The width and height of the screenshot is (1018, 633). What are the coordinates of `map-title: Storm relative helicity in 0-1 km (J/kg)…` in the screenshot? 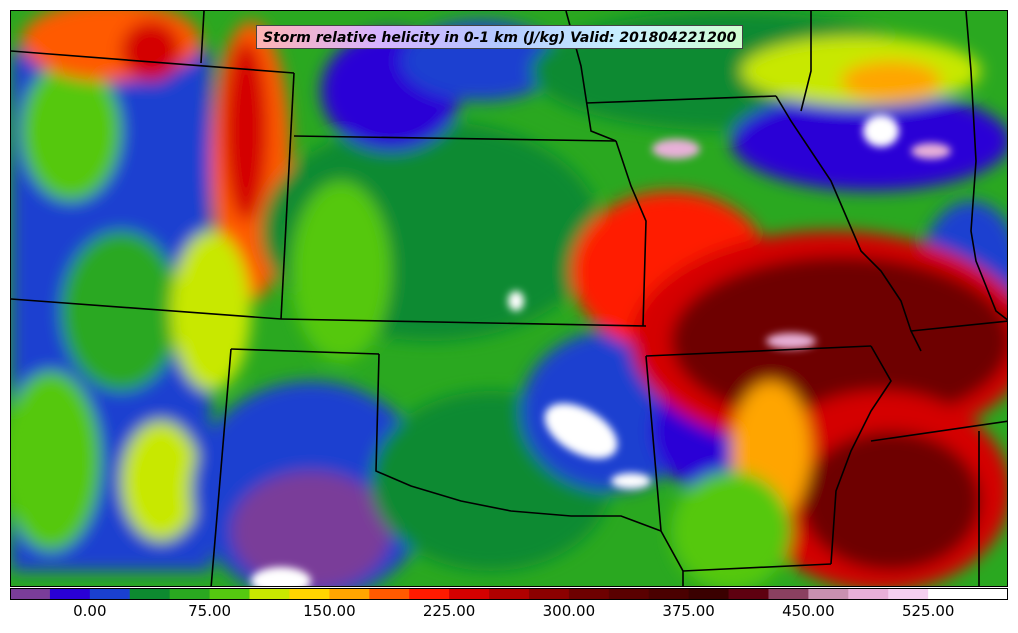 It's located at (500, 37).